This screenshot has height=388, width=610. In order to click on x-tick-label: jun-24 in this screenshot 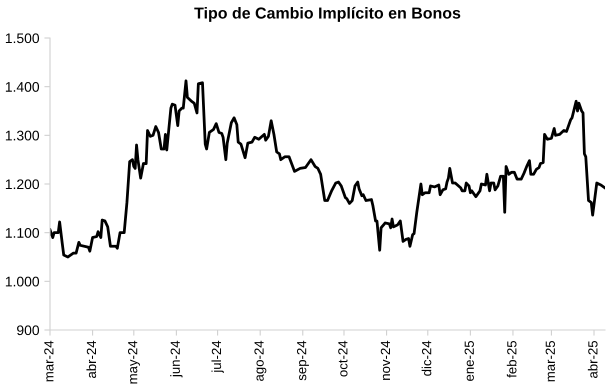, I will do `click(176, 359)`.